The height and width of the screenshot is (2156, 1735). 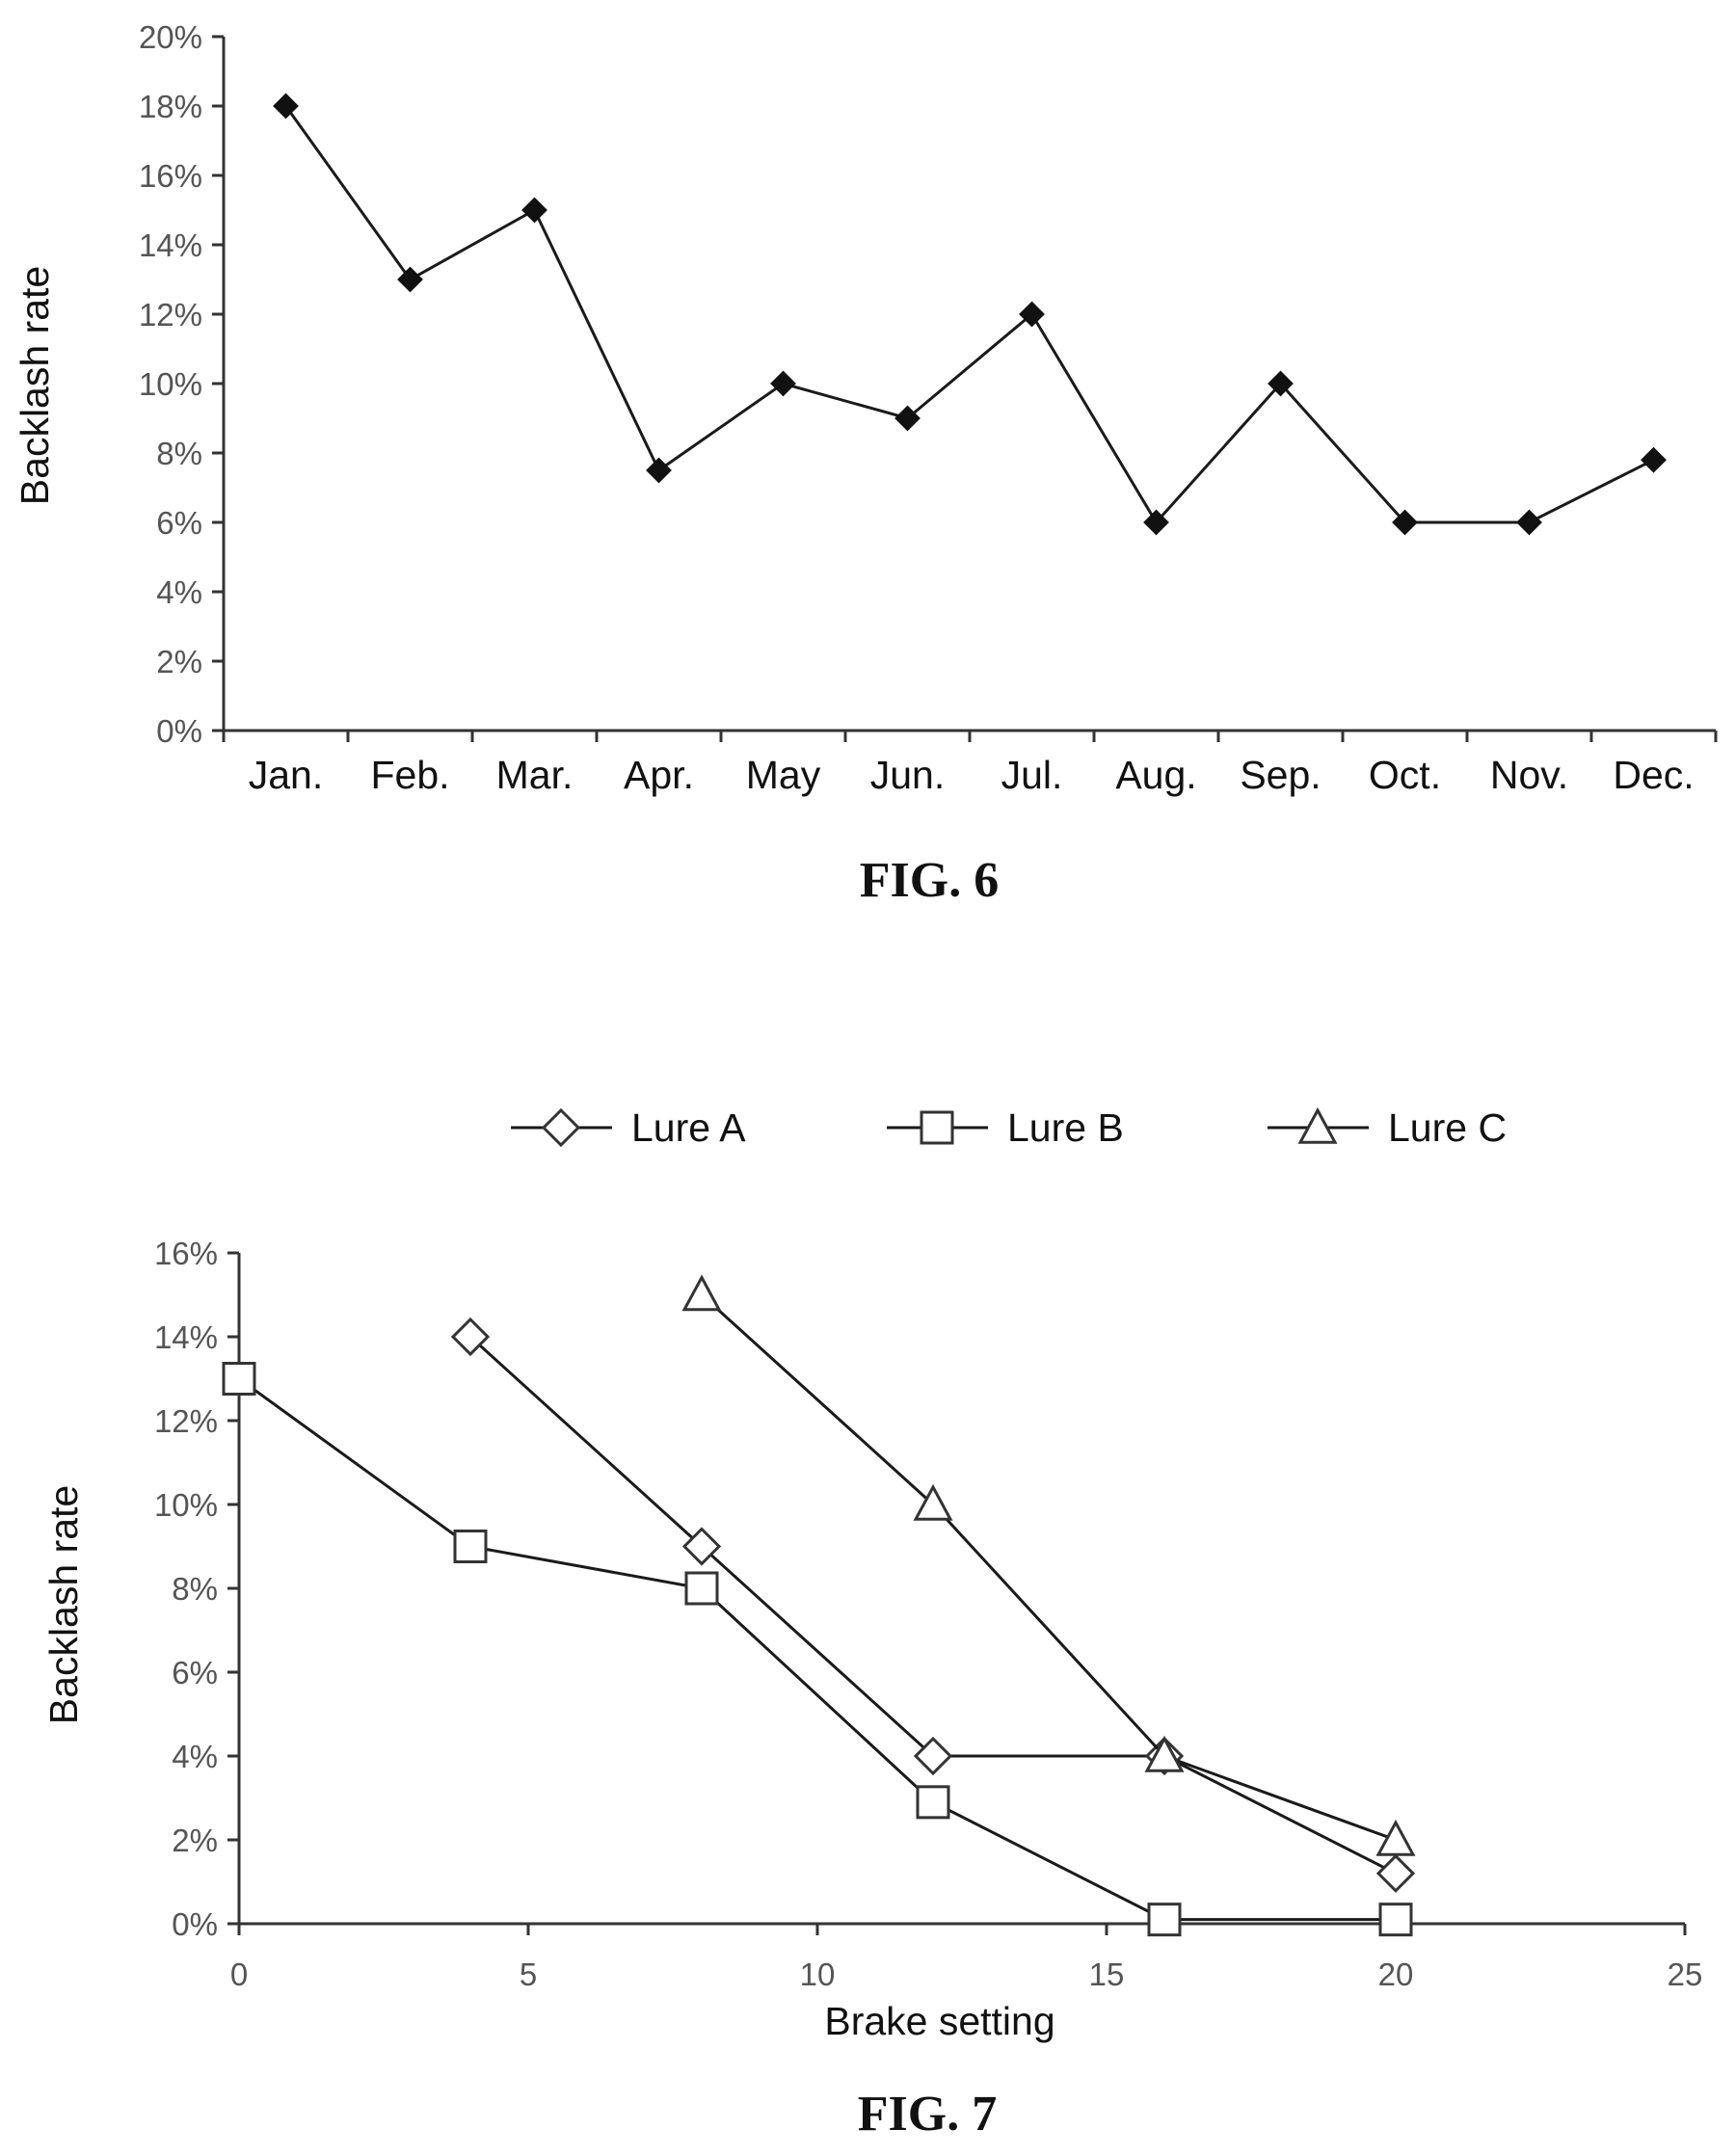 What do you see at coordinates (179, 731) in the screenshot?
I see `fig6-y-tick-label: 0%` at bounding box center [179, 731].